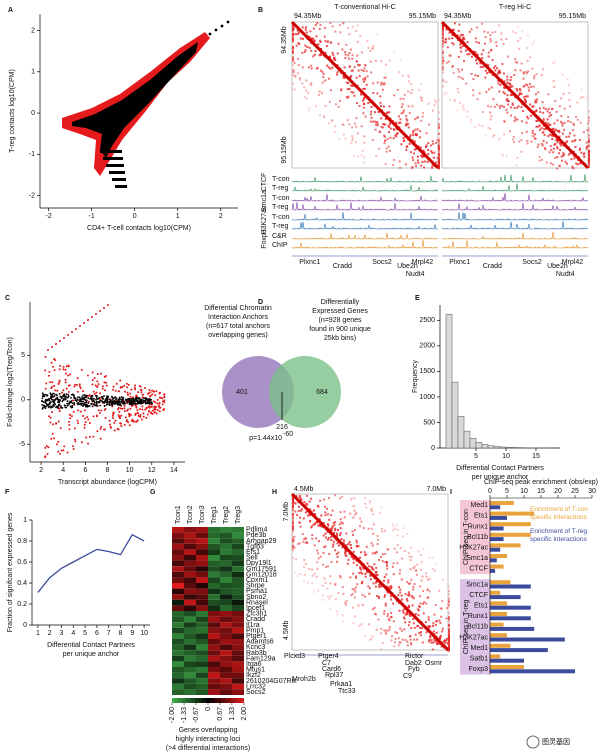 Image resolution: width=600 pixels, height=754 pixels. I want to click on track-signal, so click(365, 244).